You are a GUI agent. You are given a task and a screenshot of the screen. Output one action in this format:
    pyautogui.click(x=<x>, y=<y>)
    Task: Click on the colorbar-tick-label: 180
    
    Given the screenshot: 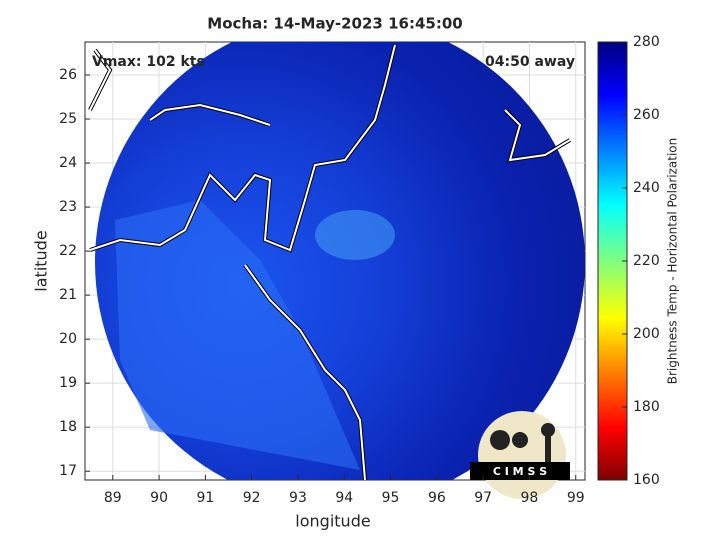 What is the action you would take?
    pyautogui.click(x=646, y=407)
    